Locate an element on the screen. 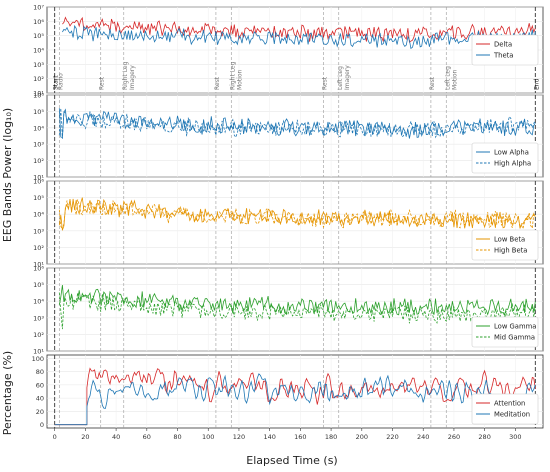 The height and width of the screenshot is (472, 550). event-label: End is located at coordinates (536, 84).